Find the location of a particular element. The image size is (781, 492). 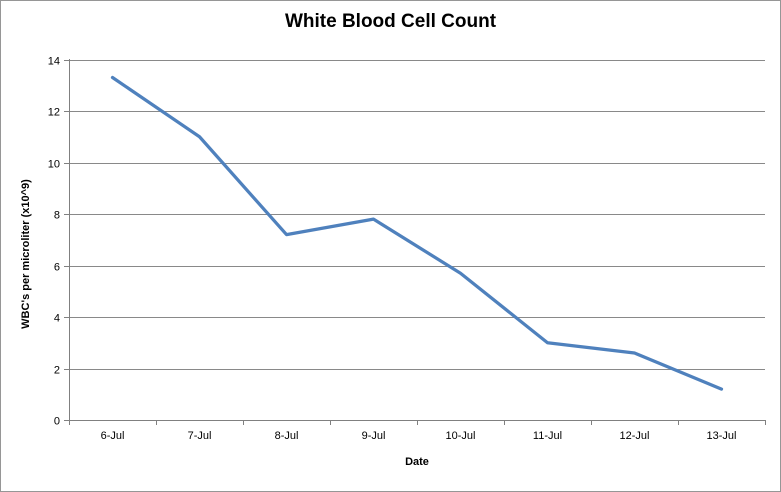

y-tick-label: 10 is located at coordinates (54, 165).